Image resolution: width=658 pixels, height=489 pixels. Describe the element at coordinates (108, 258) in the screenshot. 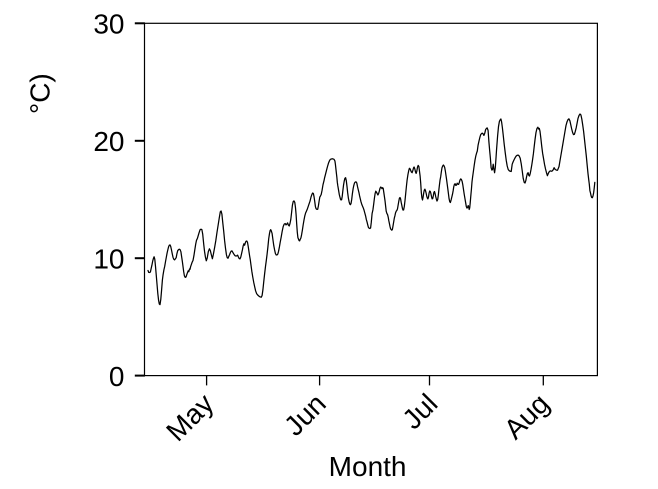

I see `svg-text: 10` at that location.